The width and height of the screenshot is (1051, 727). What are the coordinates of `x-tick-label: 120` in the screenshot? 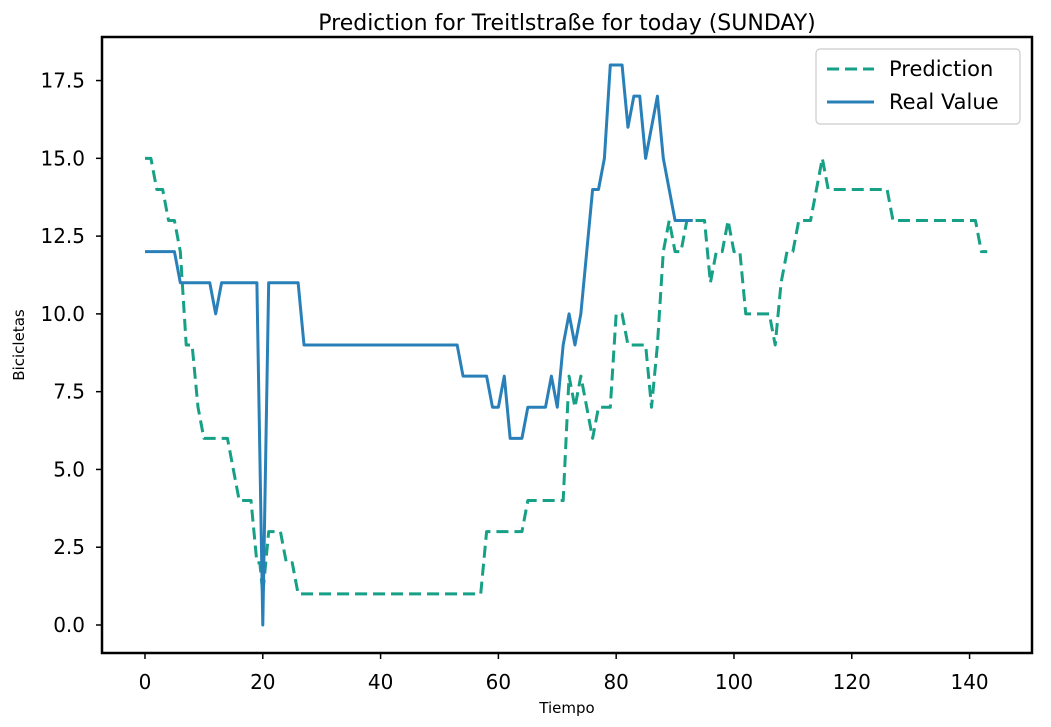 It's located at (852, 682).